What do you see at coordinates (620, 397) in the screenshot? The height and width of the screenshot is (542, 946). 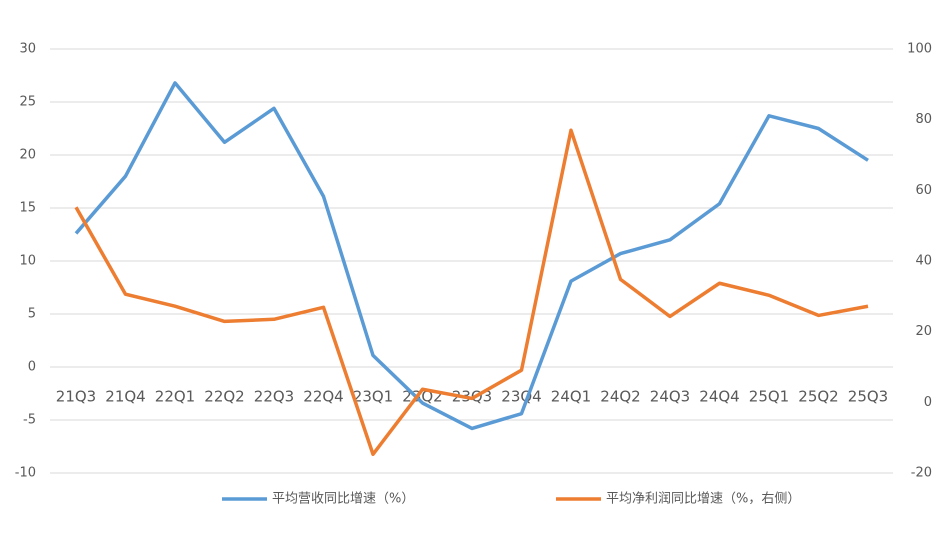 I see `x-tick-label: 24Q2` at bounding box center [620, 397].